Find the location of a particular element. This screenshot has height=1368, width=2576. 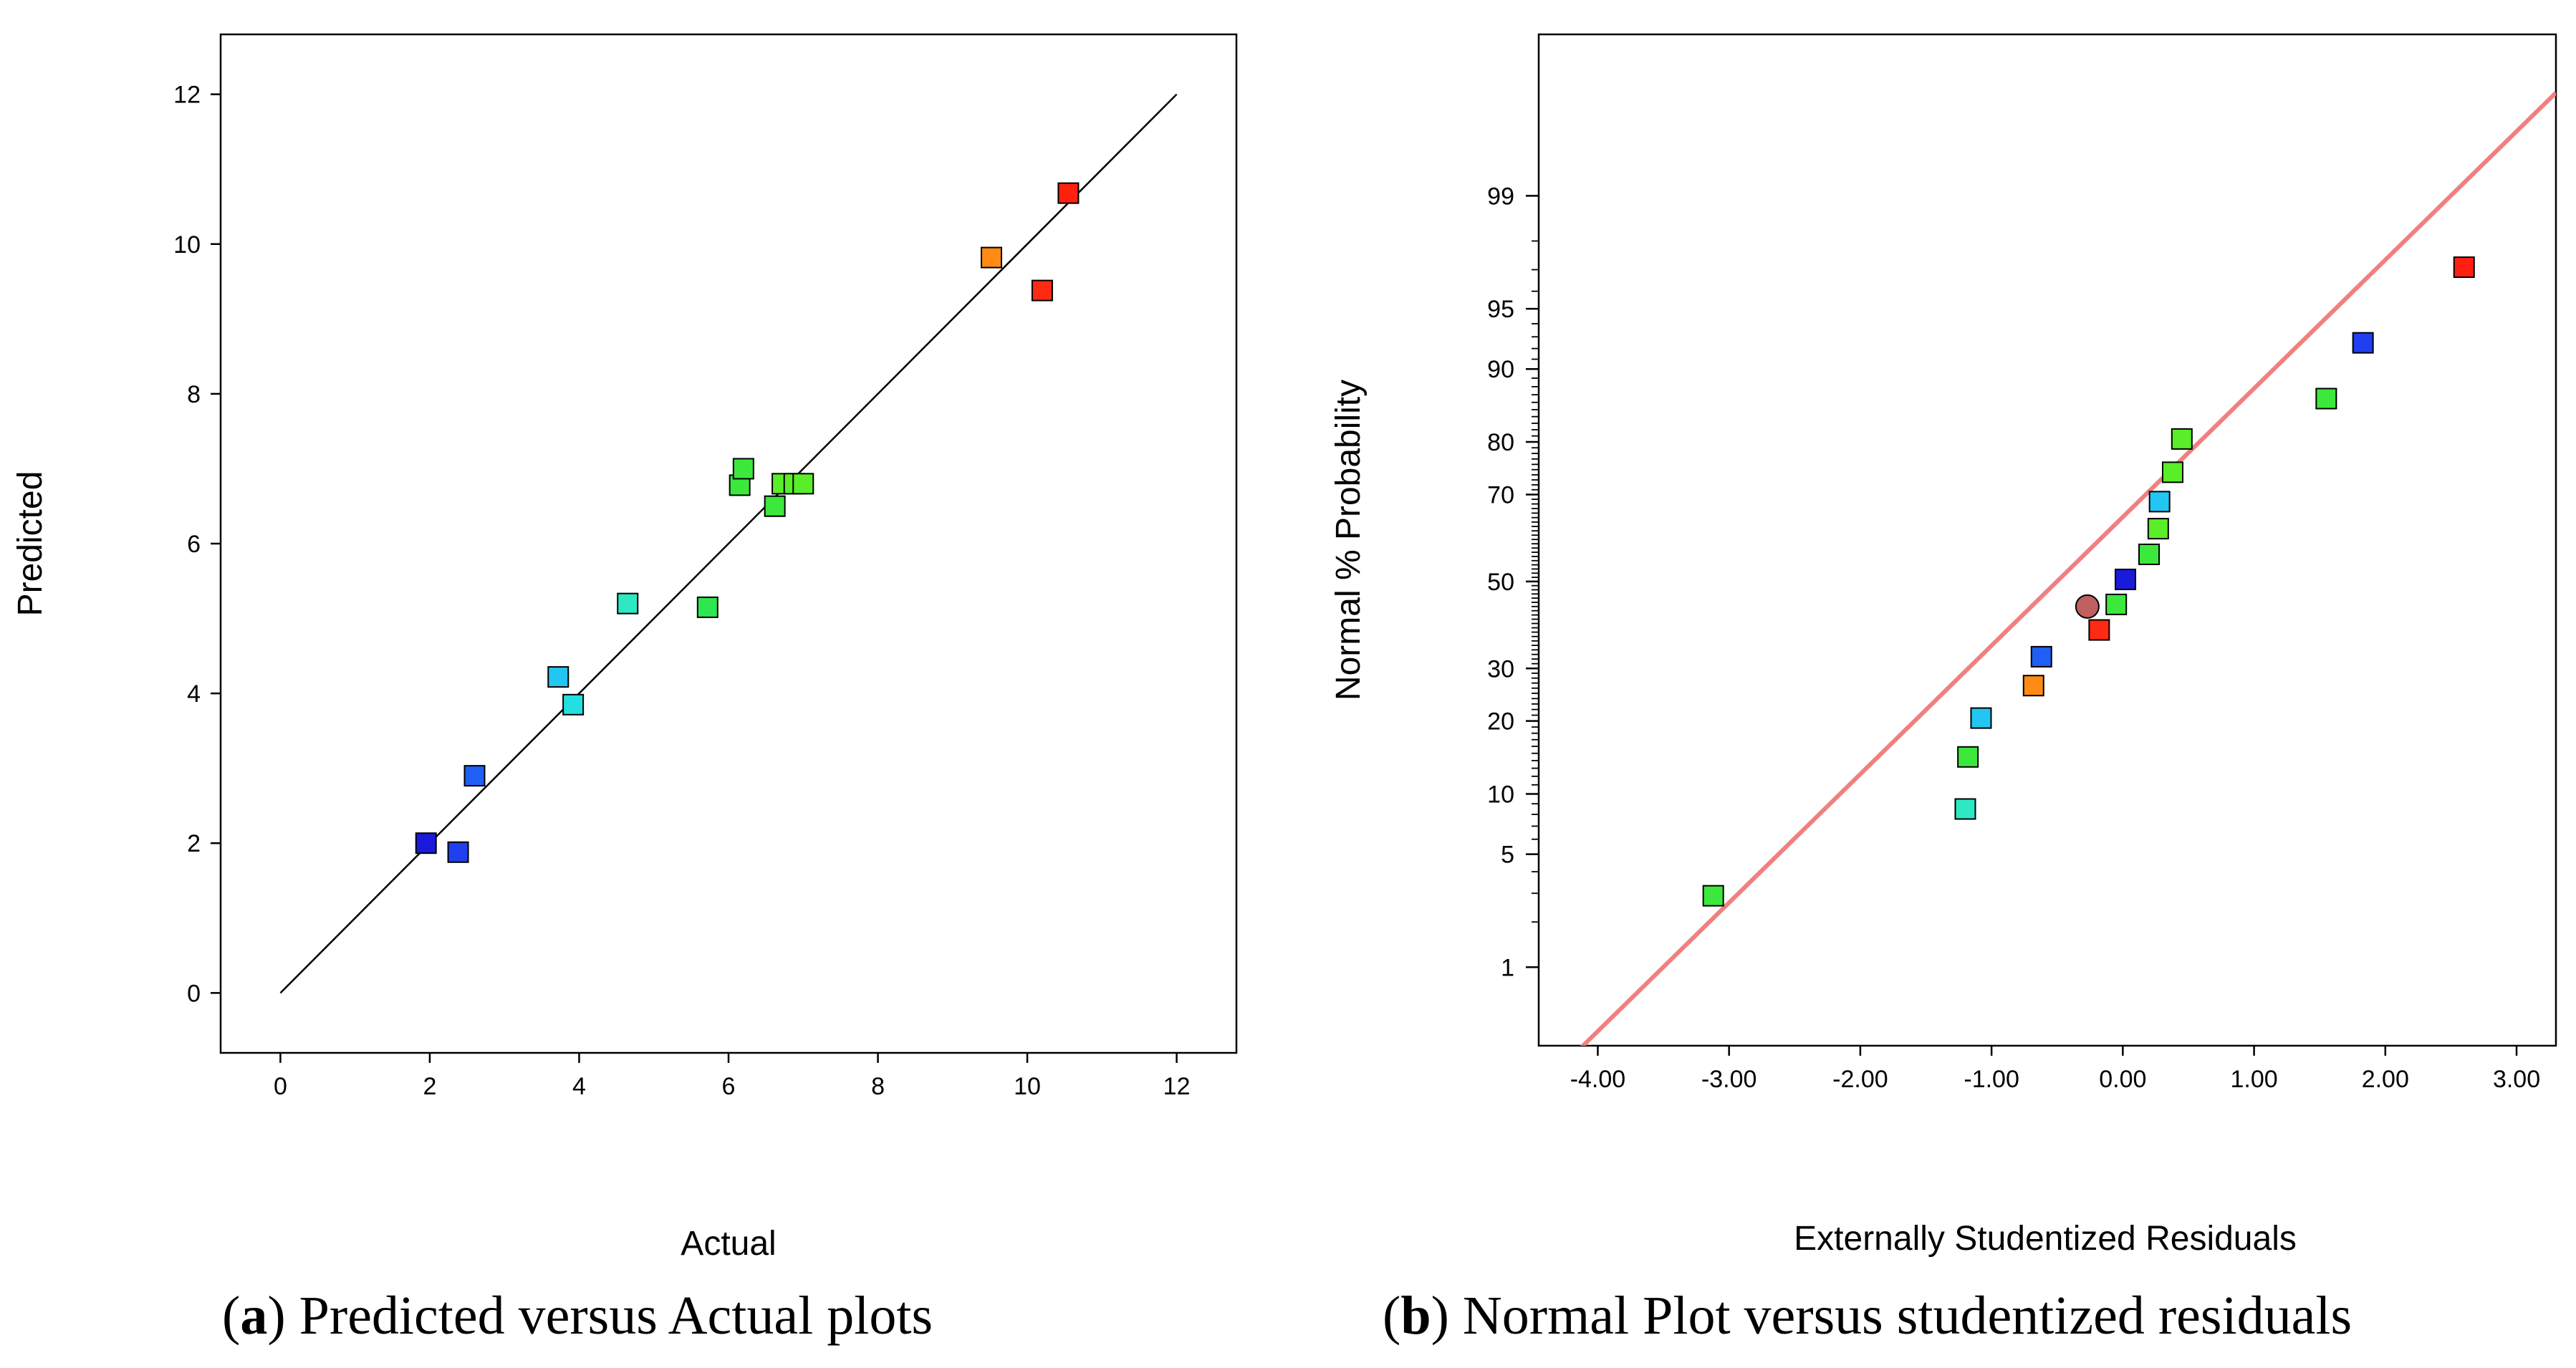

y-tick-label-b: 5 is located at coordinates (1507, 855).